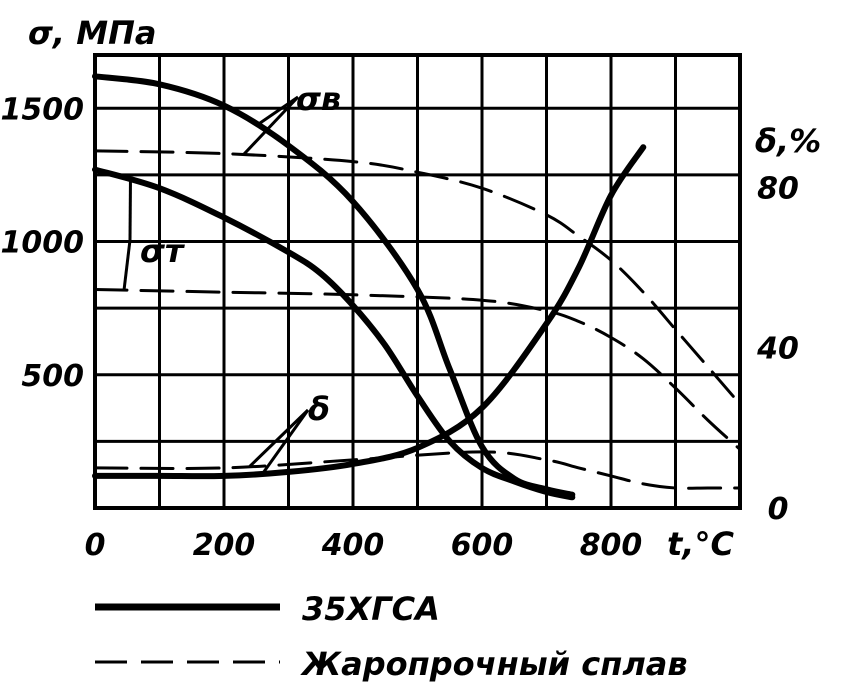 This screenshot has width=846, height=700. What do you see at coordinates (127, 265) in the screenshot?
I see `leader-line-sigma-t` at bounding box center [127, 265].